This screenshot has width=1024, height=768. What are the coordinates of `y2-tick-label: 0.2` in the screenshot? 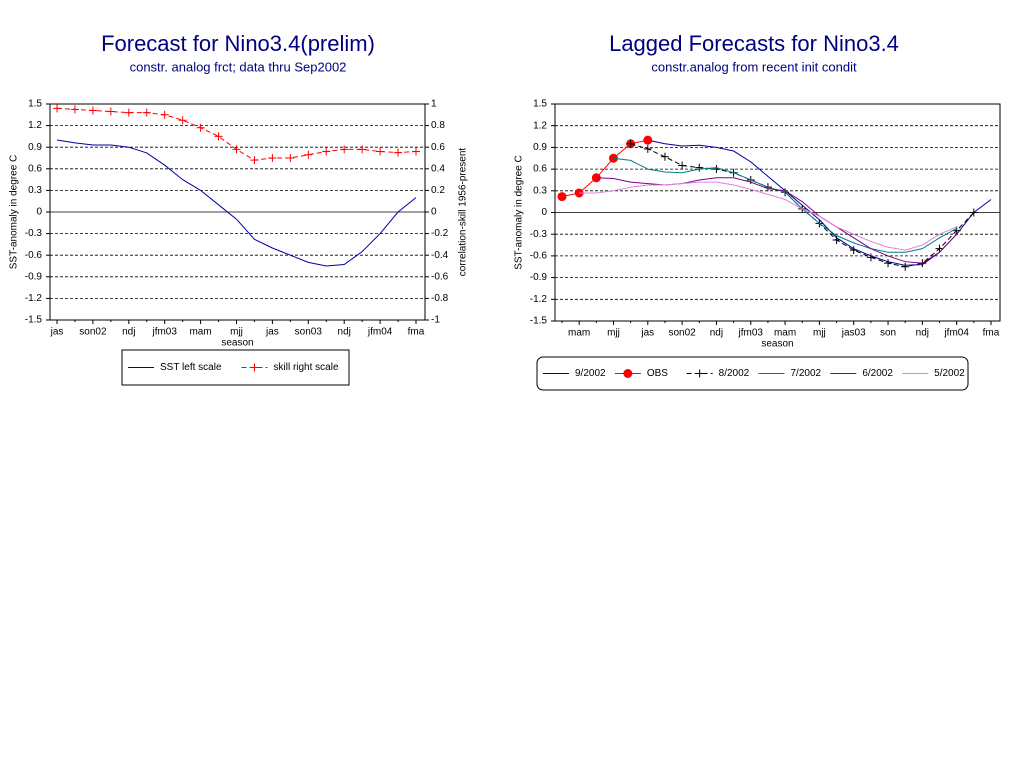 It's located at (438, 190).